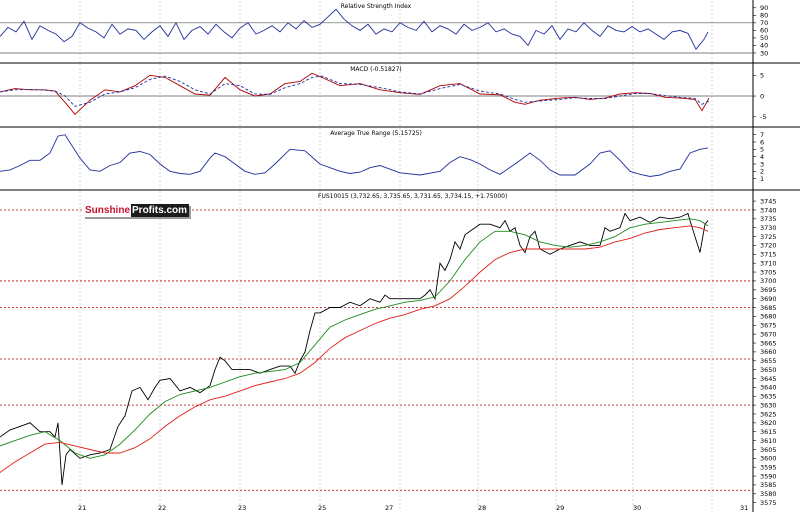 Image resolution: width=800 pixels, height=512 pixels. Describe the element at coordinates (768, 334) in the screenshot. I see `y-tick-label: 3670` at that location.